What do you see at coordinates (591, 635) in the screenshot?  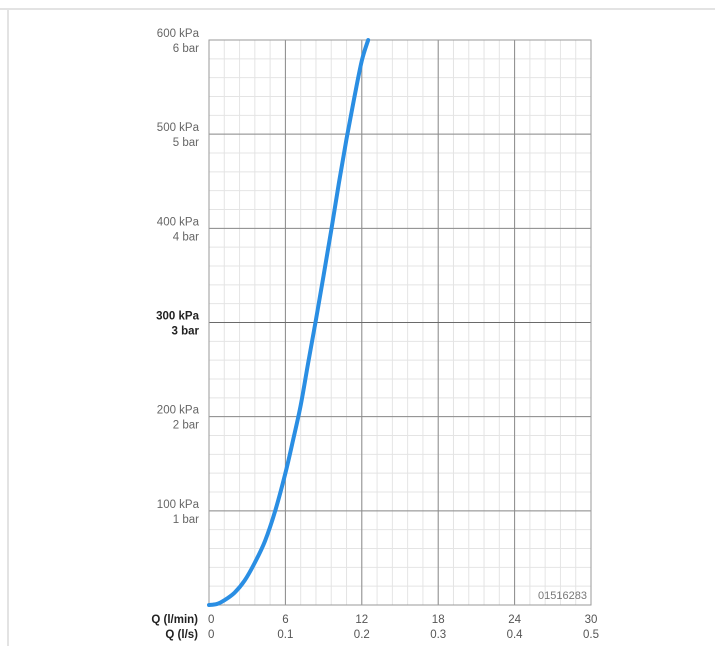 I see `x-tick-label-ls: 0.5` at bounding box center [591, 635].